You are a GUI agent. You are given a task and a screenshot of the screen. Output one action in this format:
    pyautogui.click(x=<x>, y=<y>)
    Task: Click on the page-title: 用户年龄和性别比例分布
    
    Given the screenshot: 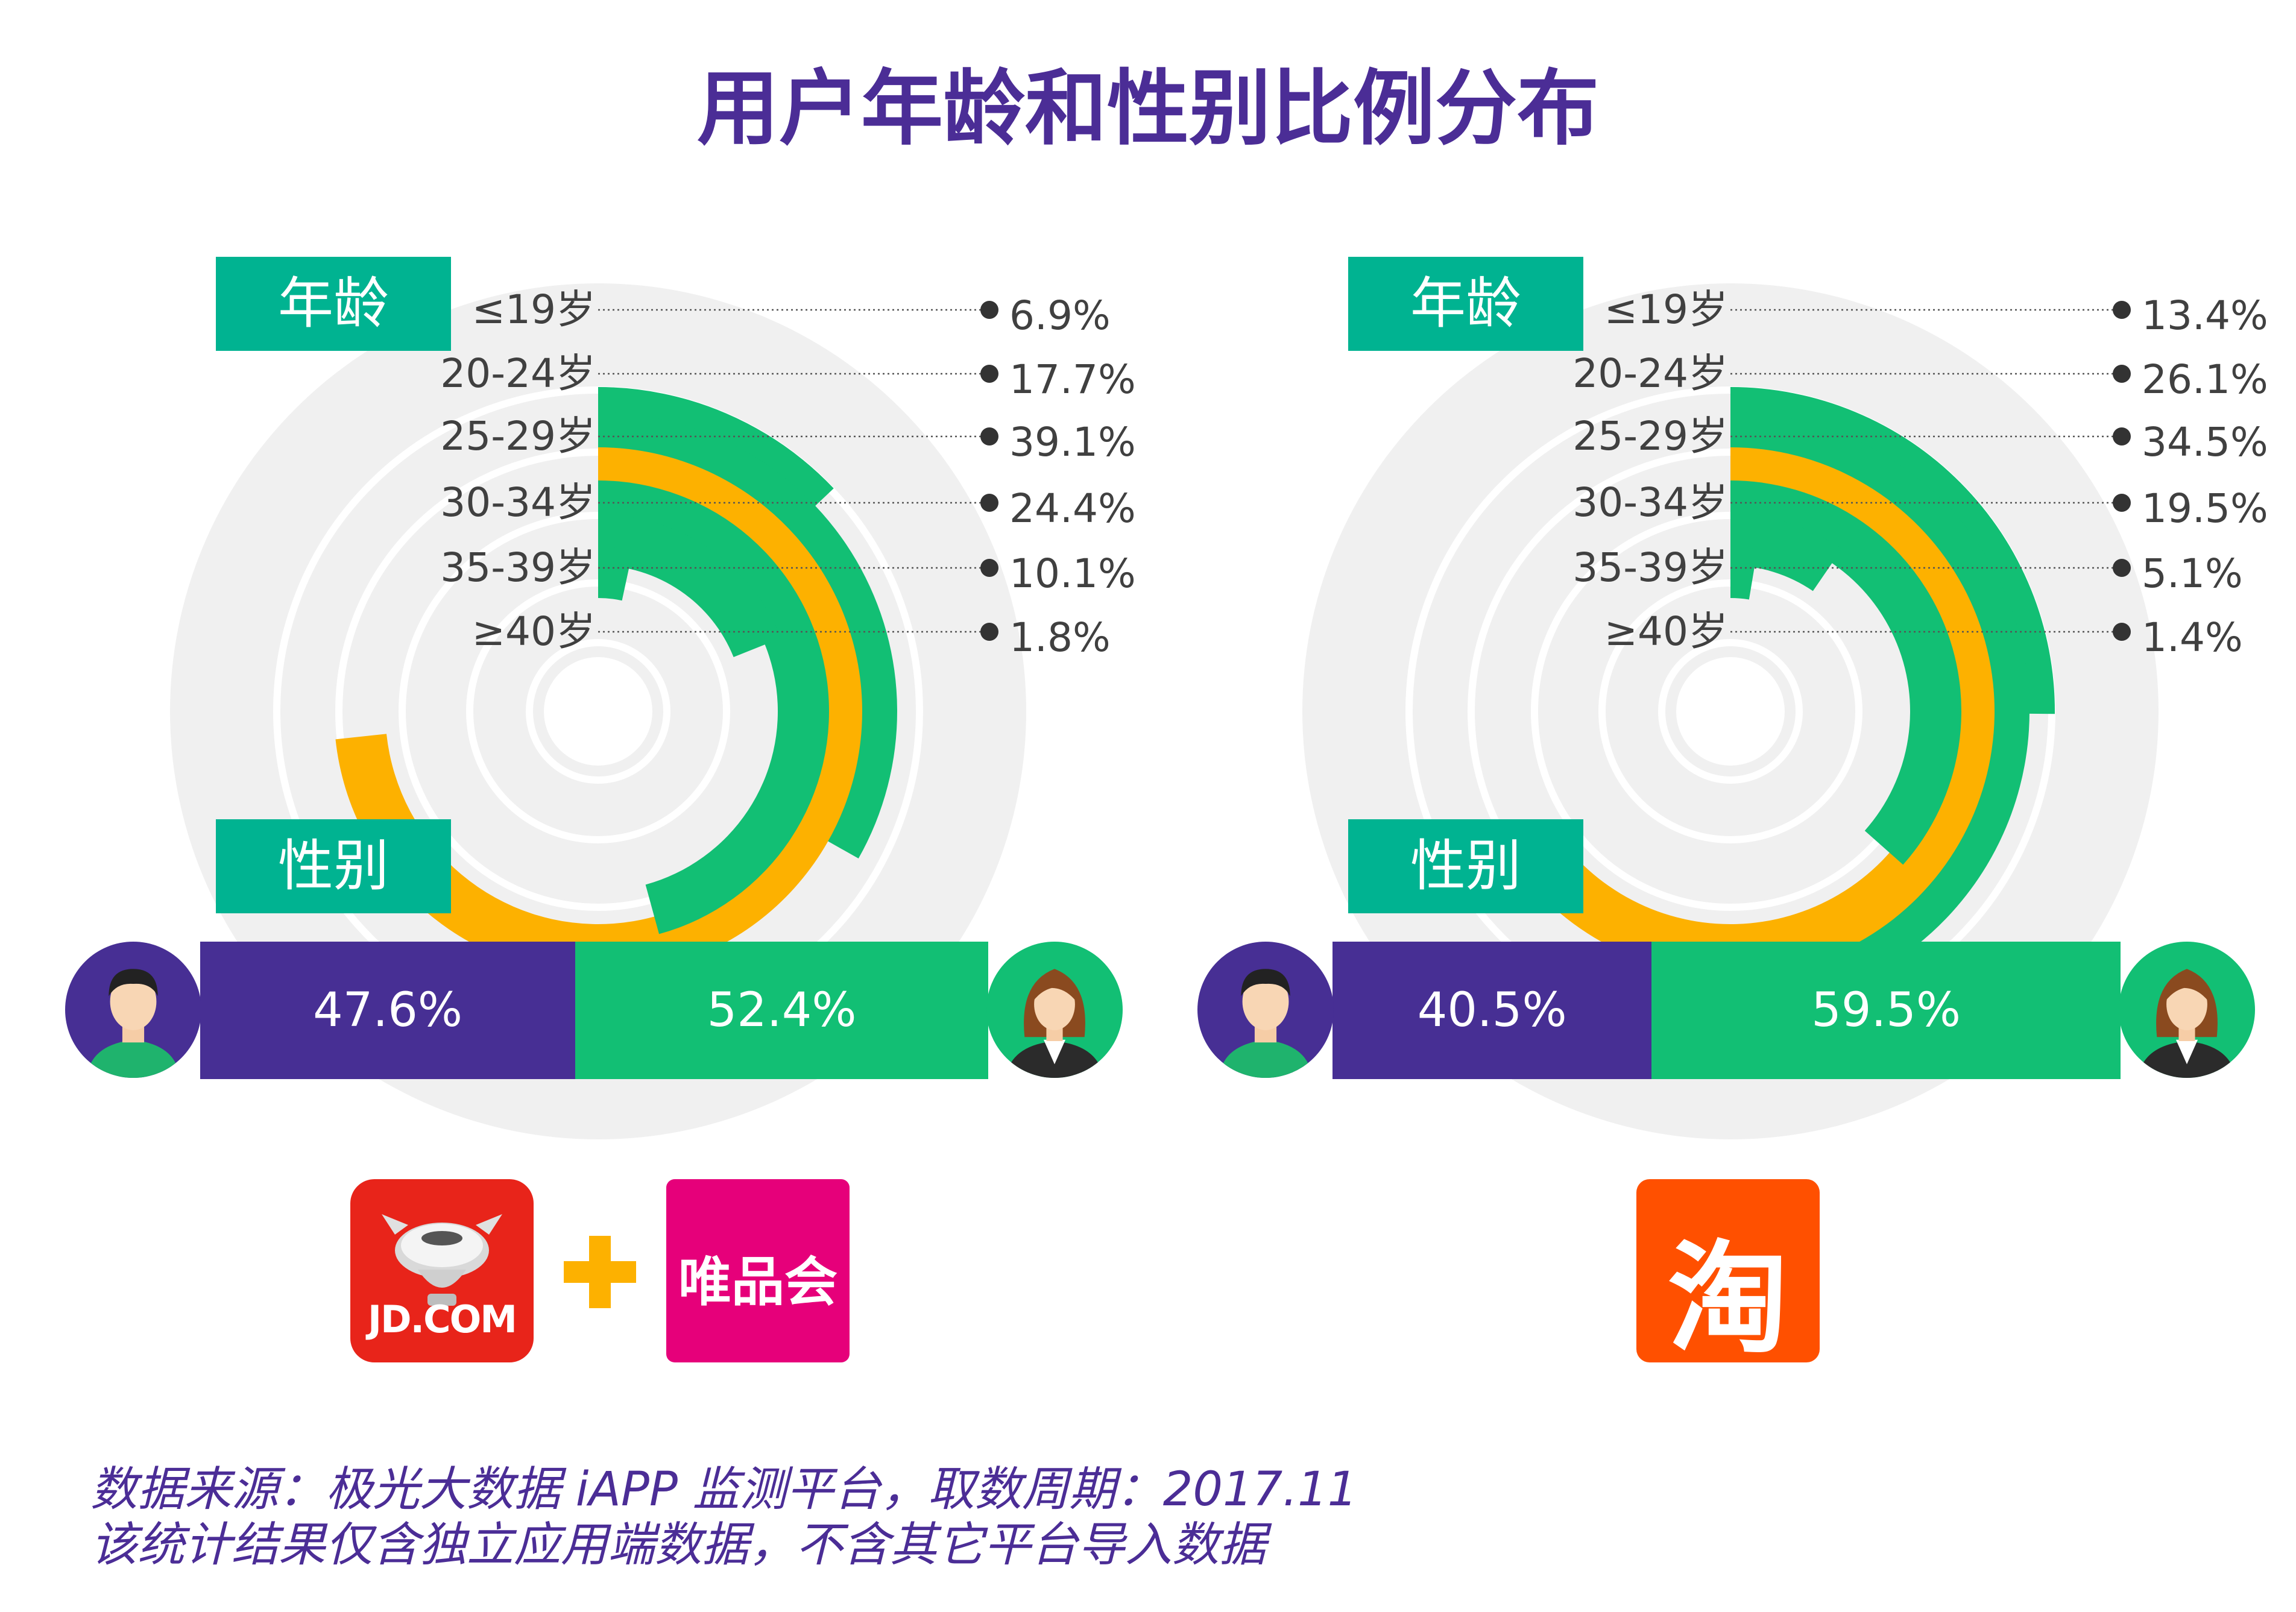 What is the action you would take?
    pyautogui.click(x=1148, y=109)
    